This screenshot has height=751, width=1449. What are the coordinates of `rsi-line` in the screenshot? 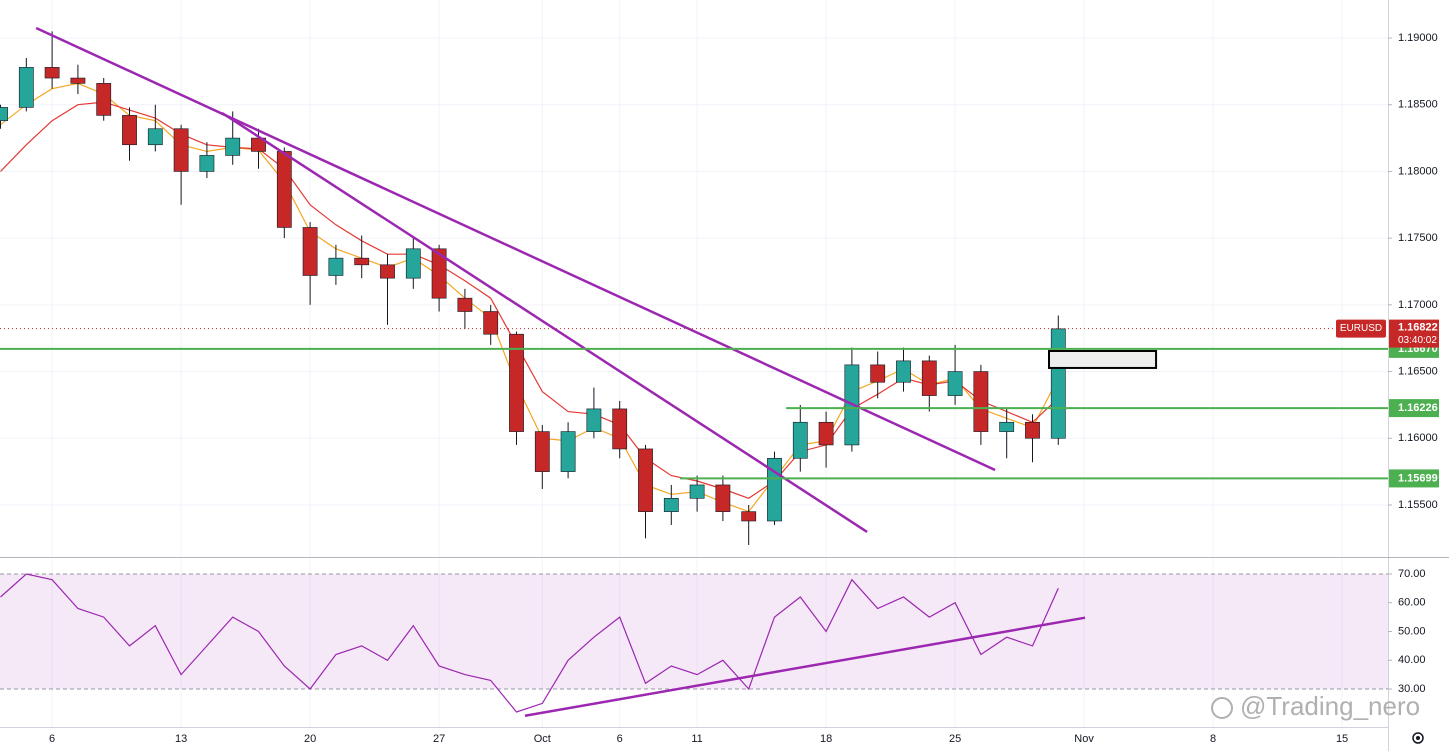 It's located at (529, 643).